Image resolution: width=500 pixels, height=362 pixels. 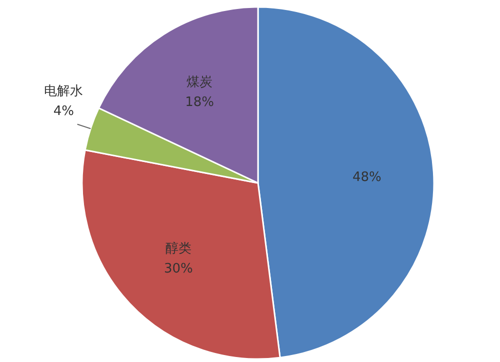 I want to click on data-label: 48%, so click(x=367, y=178).